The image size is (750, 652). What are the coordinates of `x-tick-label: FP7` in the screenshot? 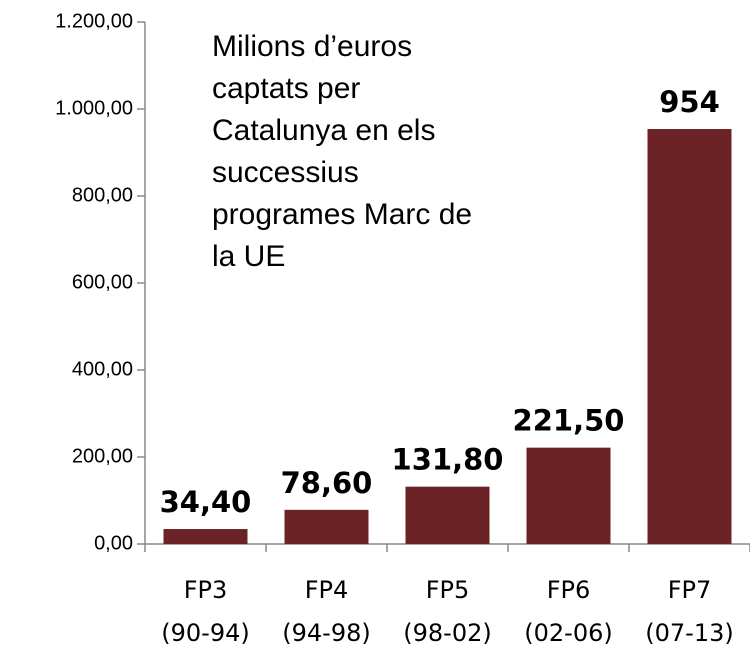 It's located at (690, 590).